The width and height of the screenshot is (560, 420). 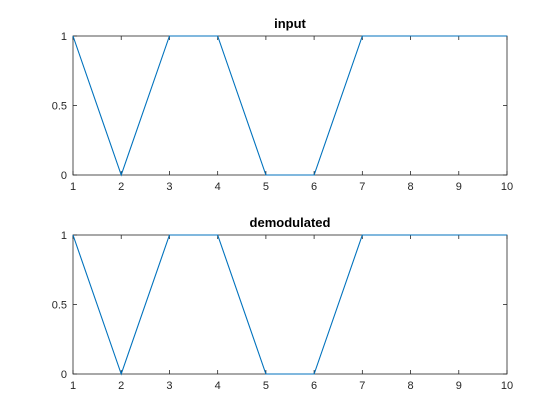 I want to click on plot-title: input, so click(x=290, y=23).